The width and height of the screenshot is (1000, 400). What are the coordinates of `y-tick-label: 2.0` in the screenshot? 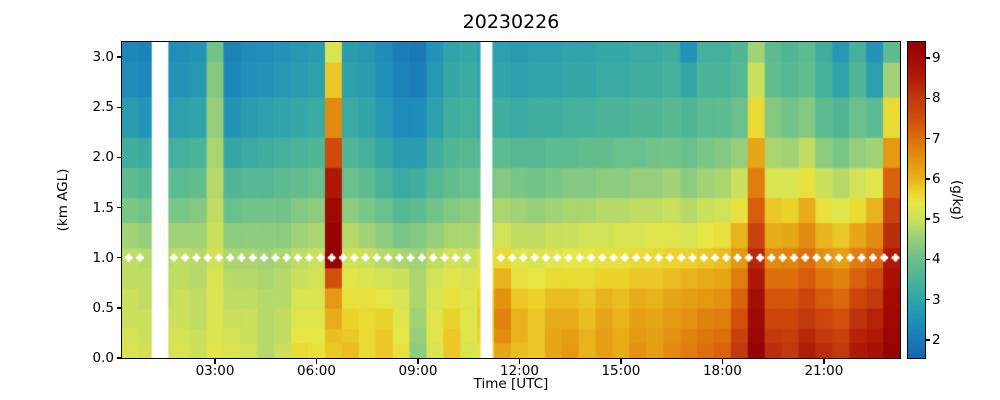 It's located at (103, 157).